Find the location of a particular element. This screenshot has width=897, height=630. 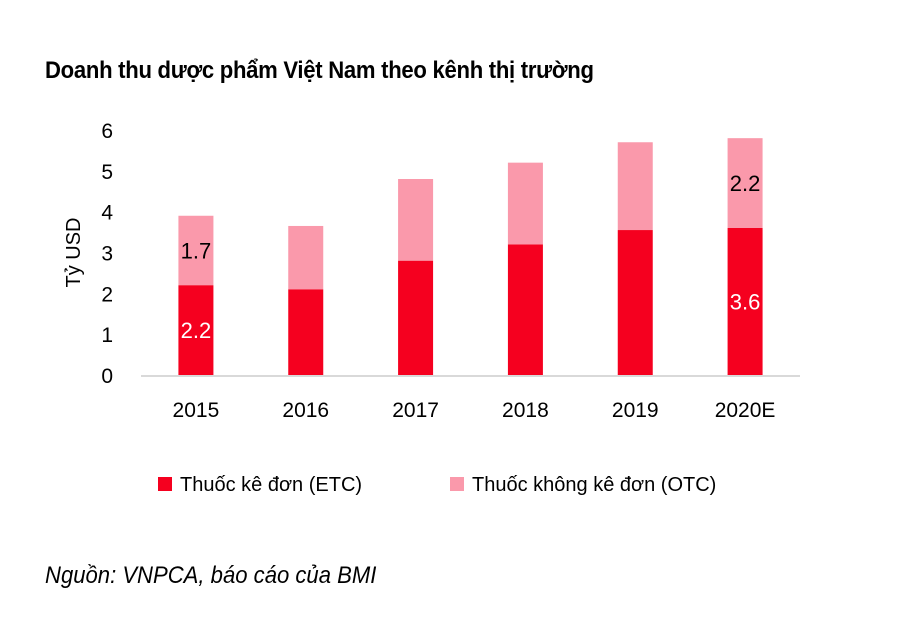

y-tick-label: 2 is located at coordinates (107, 294).